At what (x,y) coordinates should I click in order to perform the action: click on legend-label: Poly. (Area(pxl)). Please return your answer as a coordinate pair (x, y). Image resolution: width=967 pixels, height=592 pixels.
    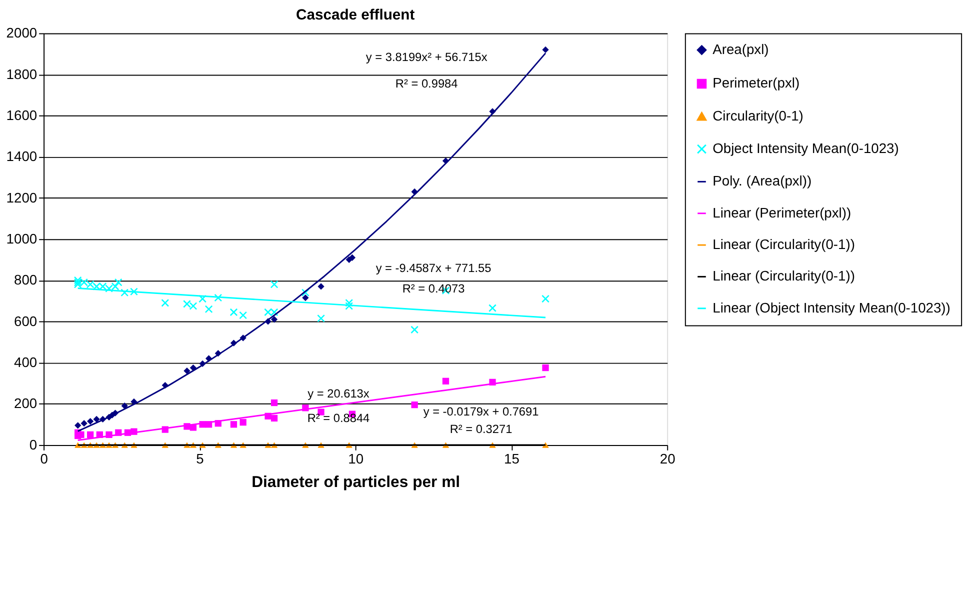
    Looking at the image, I should click on (762, 180).